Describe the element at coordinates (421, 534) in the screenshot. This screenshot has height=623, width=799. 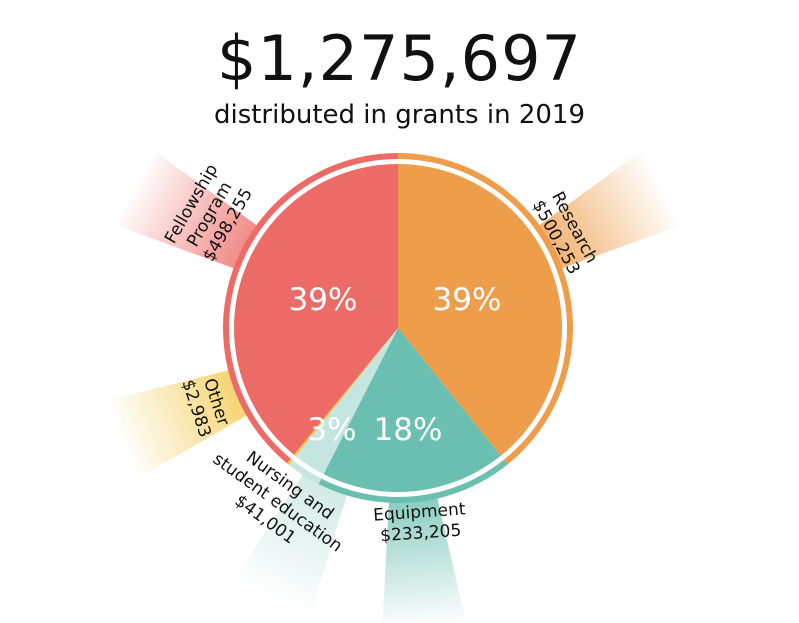
I see `slice-label-line: $233,205` at that location.